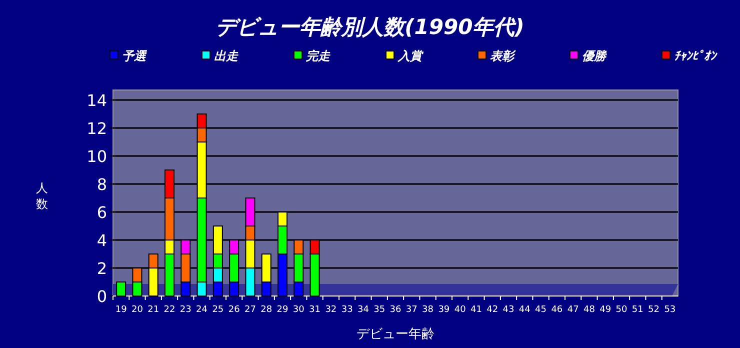 The width and height of the screenshot is (740, 348). What do you see at coordinates (541, 310) in the screenshot?
I see `x-tick-label: 45` at bounding box center [541, 310].